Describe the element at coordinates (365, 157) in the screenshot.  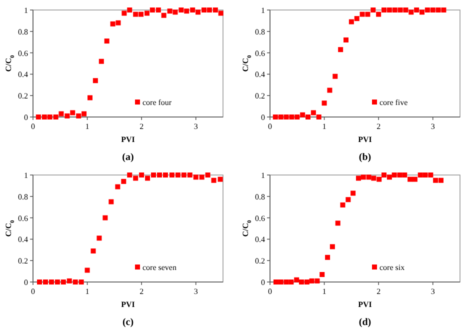
I see `text: (b)` at that location.